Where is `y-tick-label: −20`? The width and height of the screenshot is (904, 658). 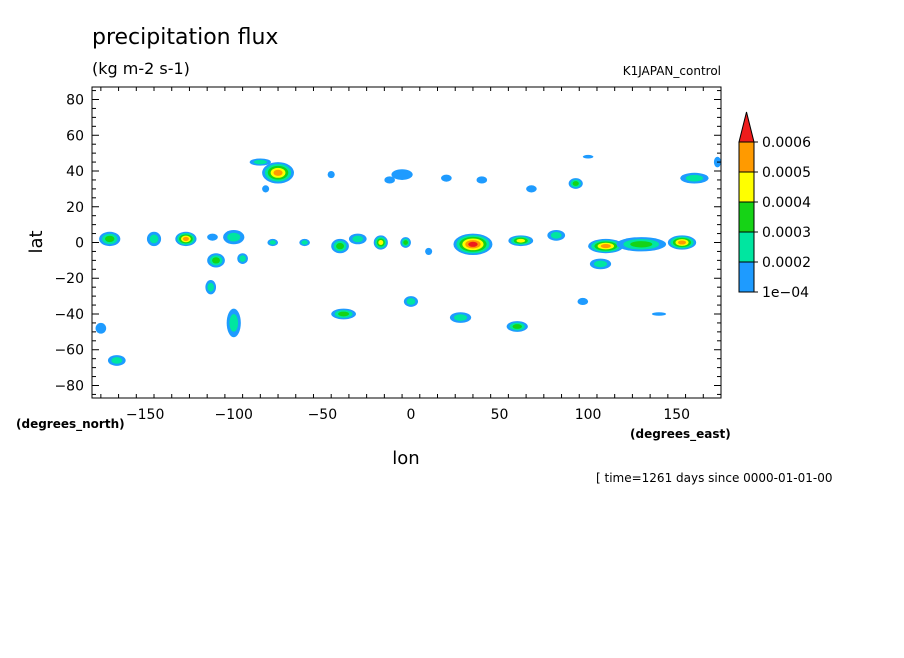
y-tick-label: −20 is located at coordinates (69, 279).